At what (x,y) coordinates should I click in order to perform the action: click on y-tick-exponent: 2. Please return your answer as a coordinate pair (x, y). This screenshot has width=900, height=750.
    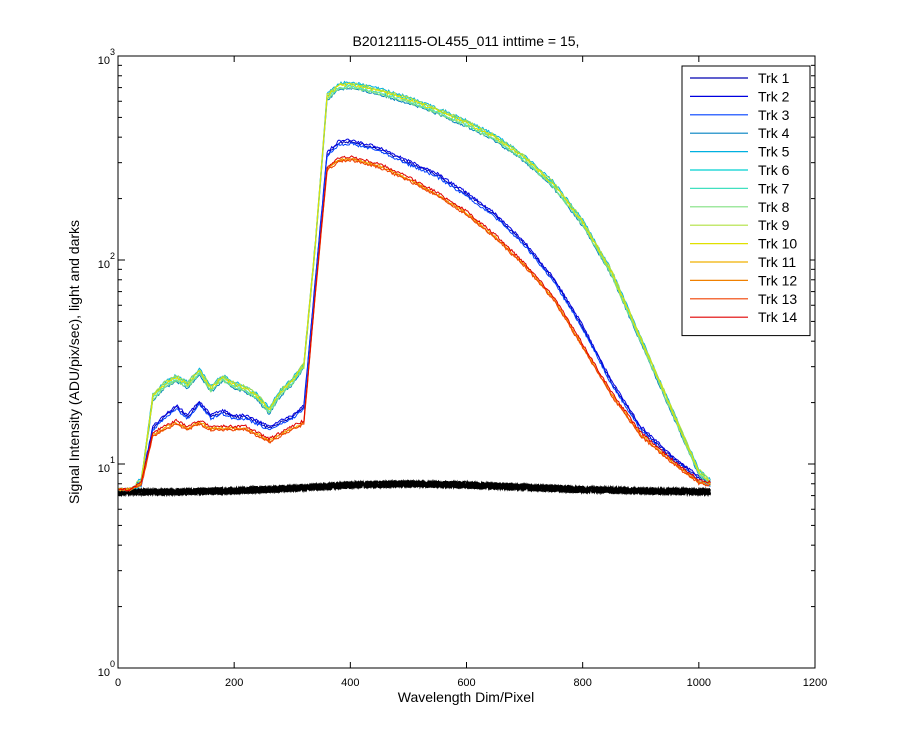
    Looking at the image, I should click on (112, 256).